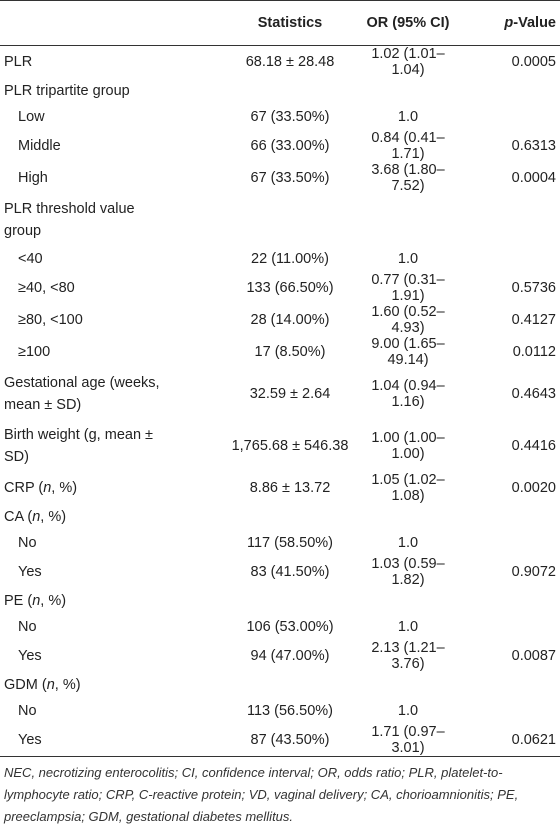 Image resolution: width=560 pixels, height=828 pixels. Describe the element at coordinates (78, 446) in the screenshot. I see `label-text: Birth weight (g, mean ± SD)` at that location.